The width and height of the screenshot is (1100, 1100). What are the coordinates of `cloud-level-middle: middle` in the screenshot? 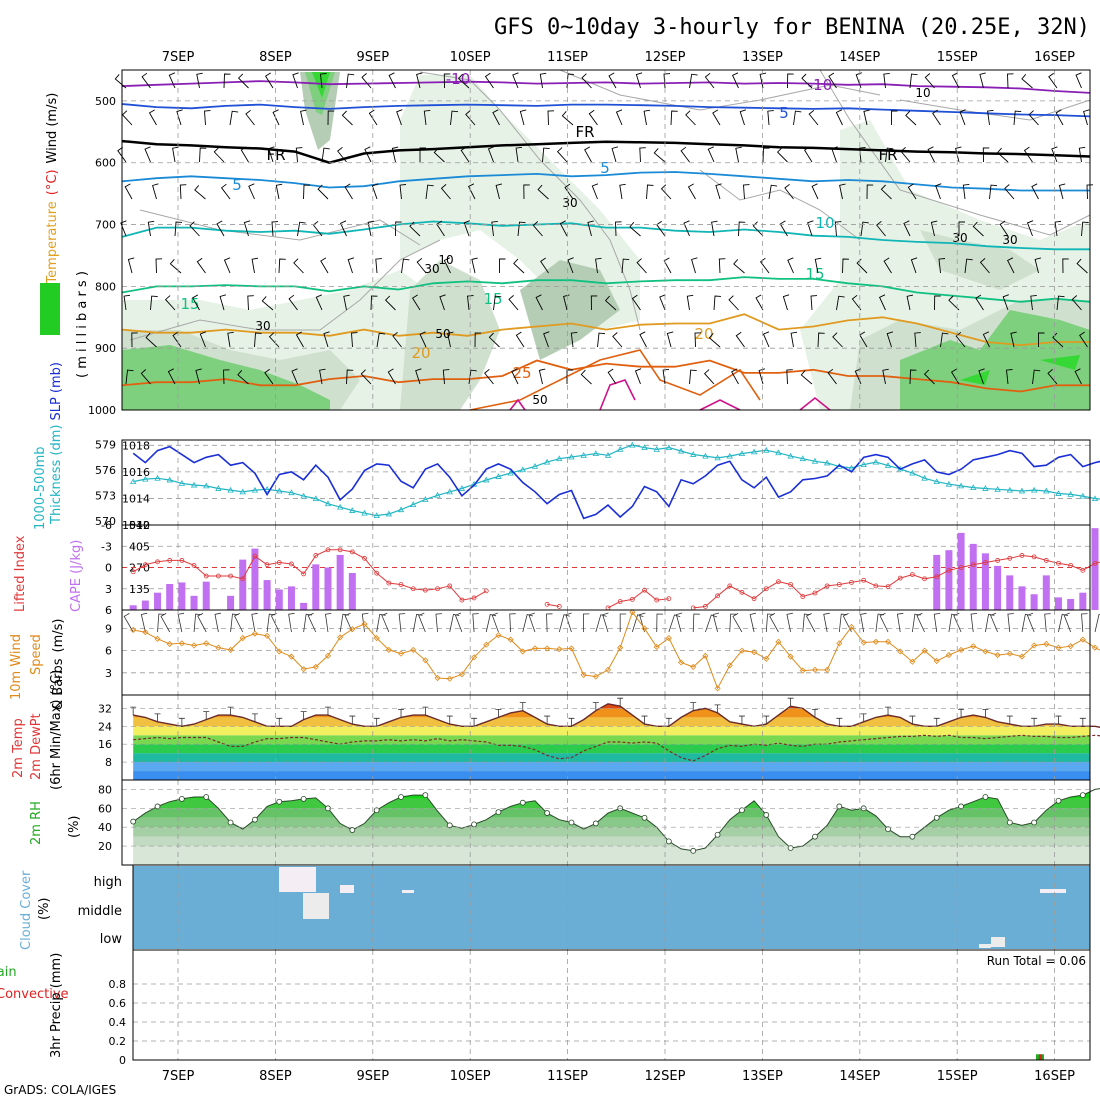 It's located at (100, 911).